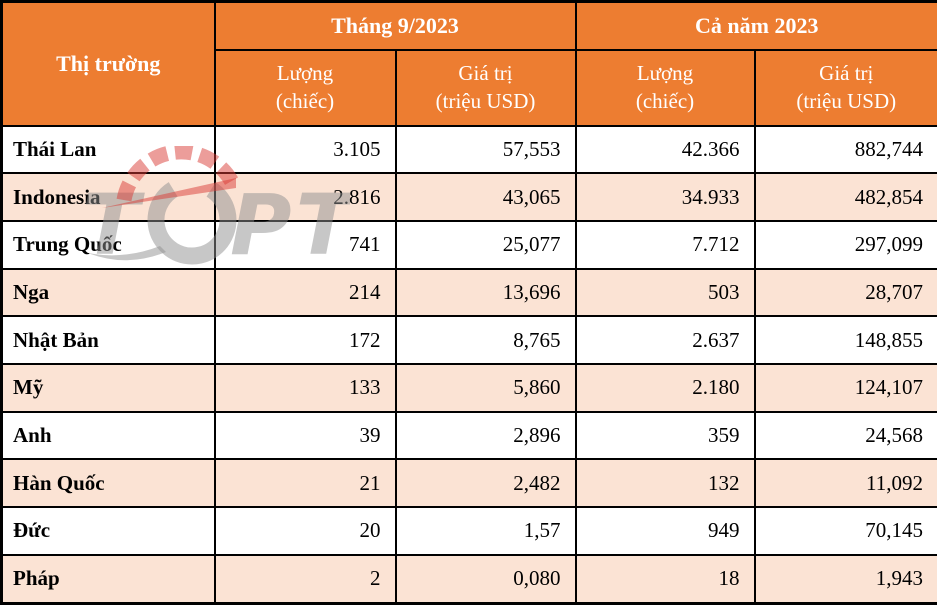 This screenshot has height=605, width=937. What do you see at coordinates (665, 197) in the screenshot?
I see `value-cell: 34.933` at bounding box center [665, 197].